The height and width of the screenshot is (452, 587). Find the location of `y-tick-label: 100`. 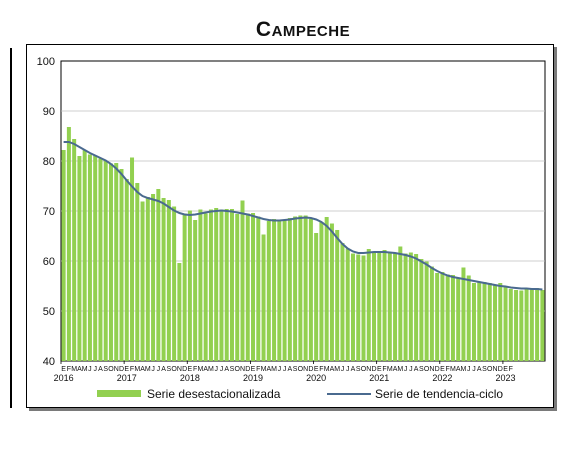

y-tick-label: 100 is located at coordinates (46, 62).